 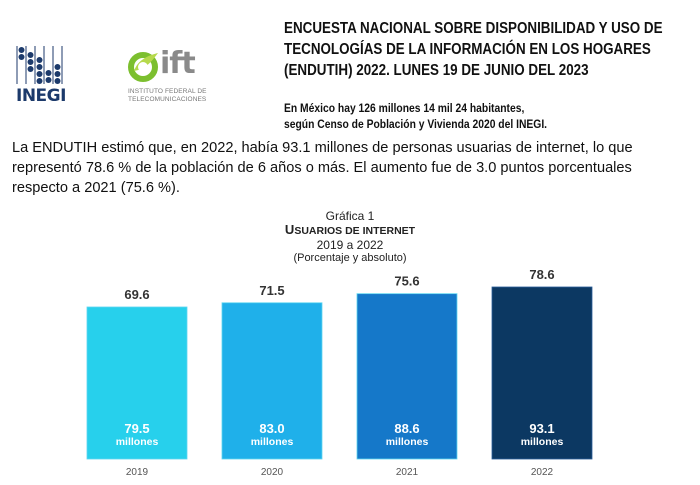 What do you see at coordinates (271, 428) in the screenshot?
I see `absolute-label: 83.0` at bounding box center [271, 428].